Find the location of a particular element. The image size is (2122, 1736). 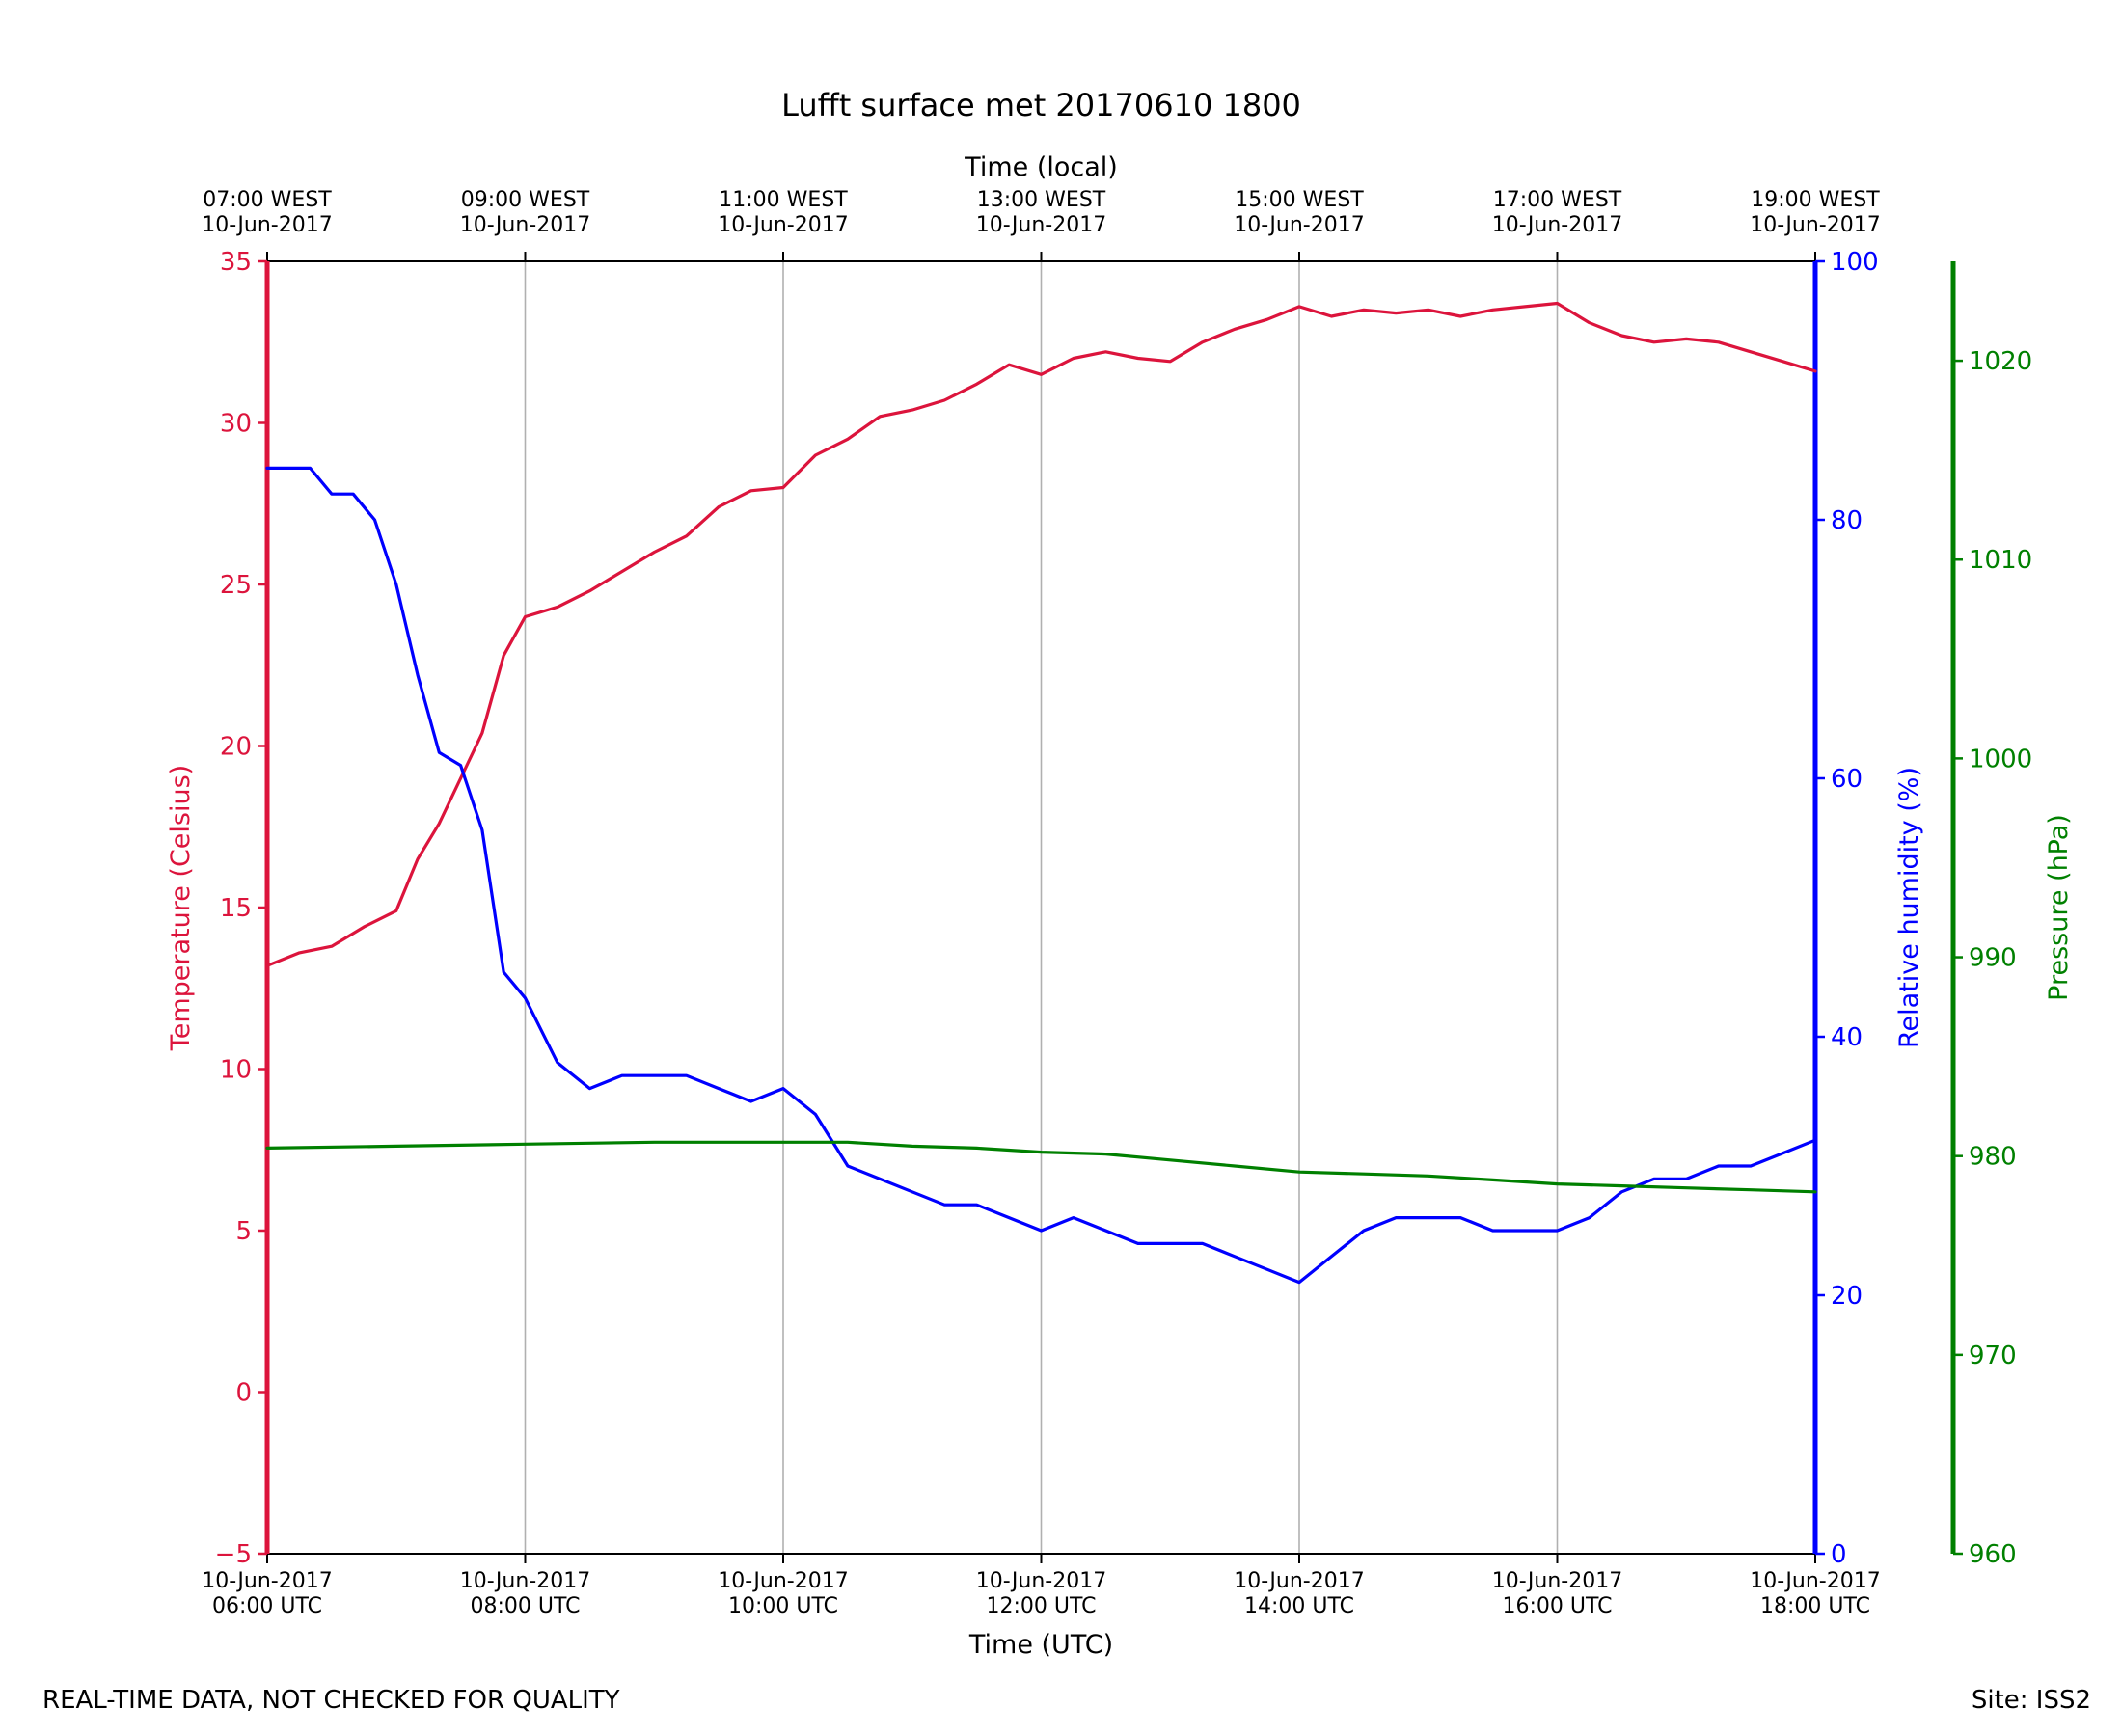

rh-tick-label: 0 is located at coordinates (1839, 1554).